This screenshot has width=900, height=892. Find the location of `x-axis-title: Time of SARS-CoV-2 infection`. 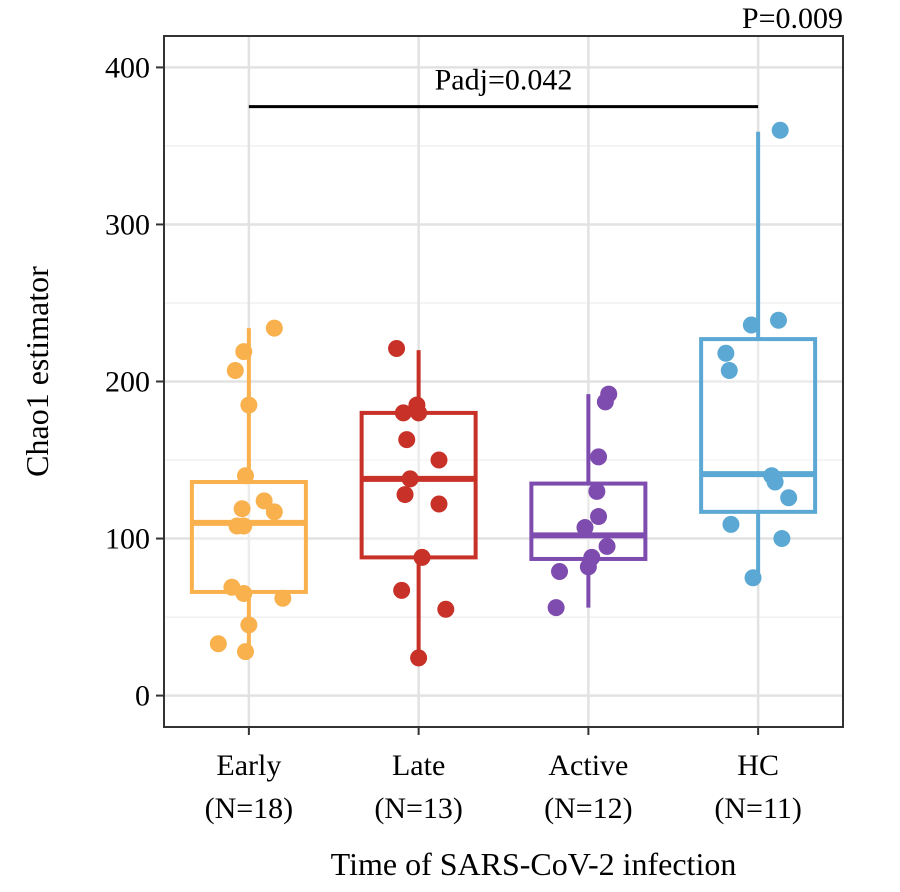

x-axis-title: Time of SARS-CoV-2 infection is located at coordinates (534, 864).